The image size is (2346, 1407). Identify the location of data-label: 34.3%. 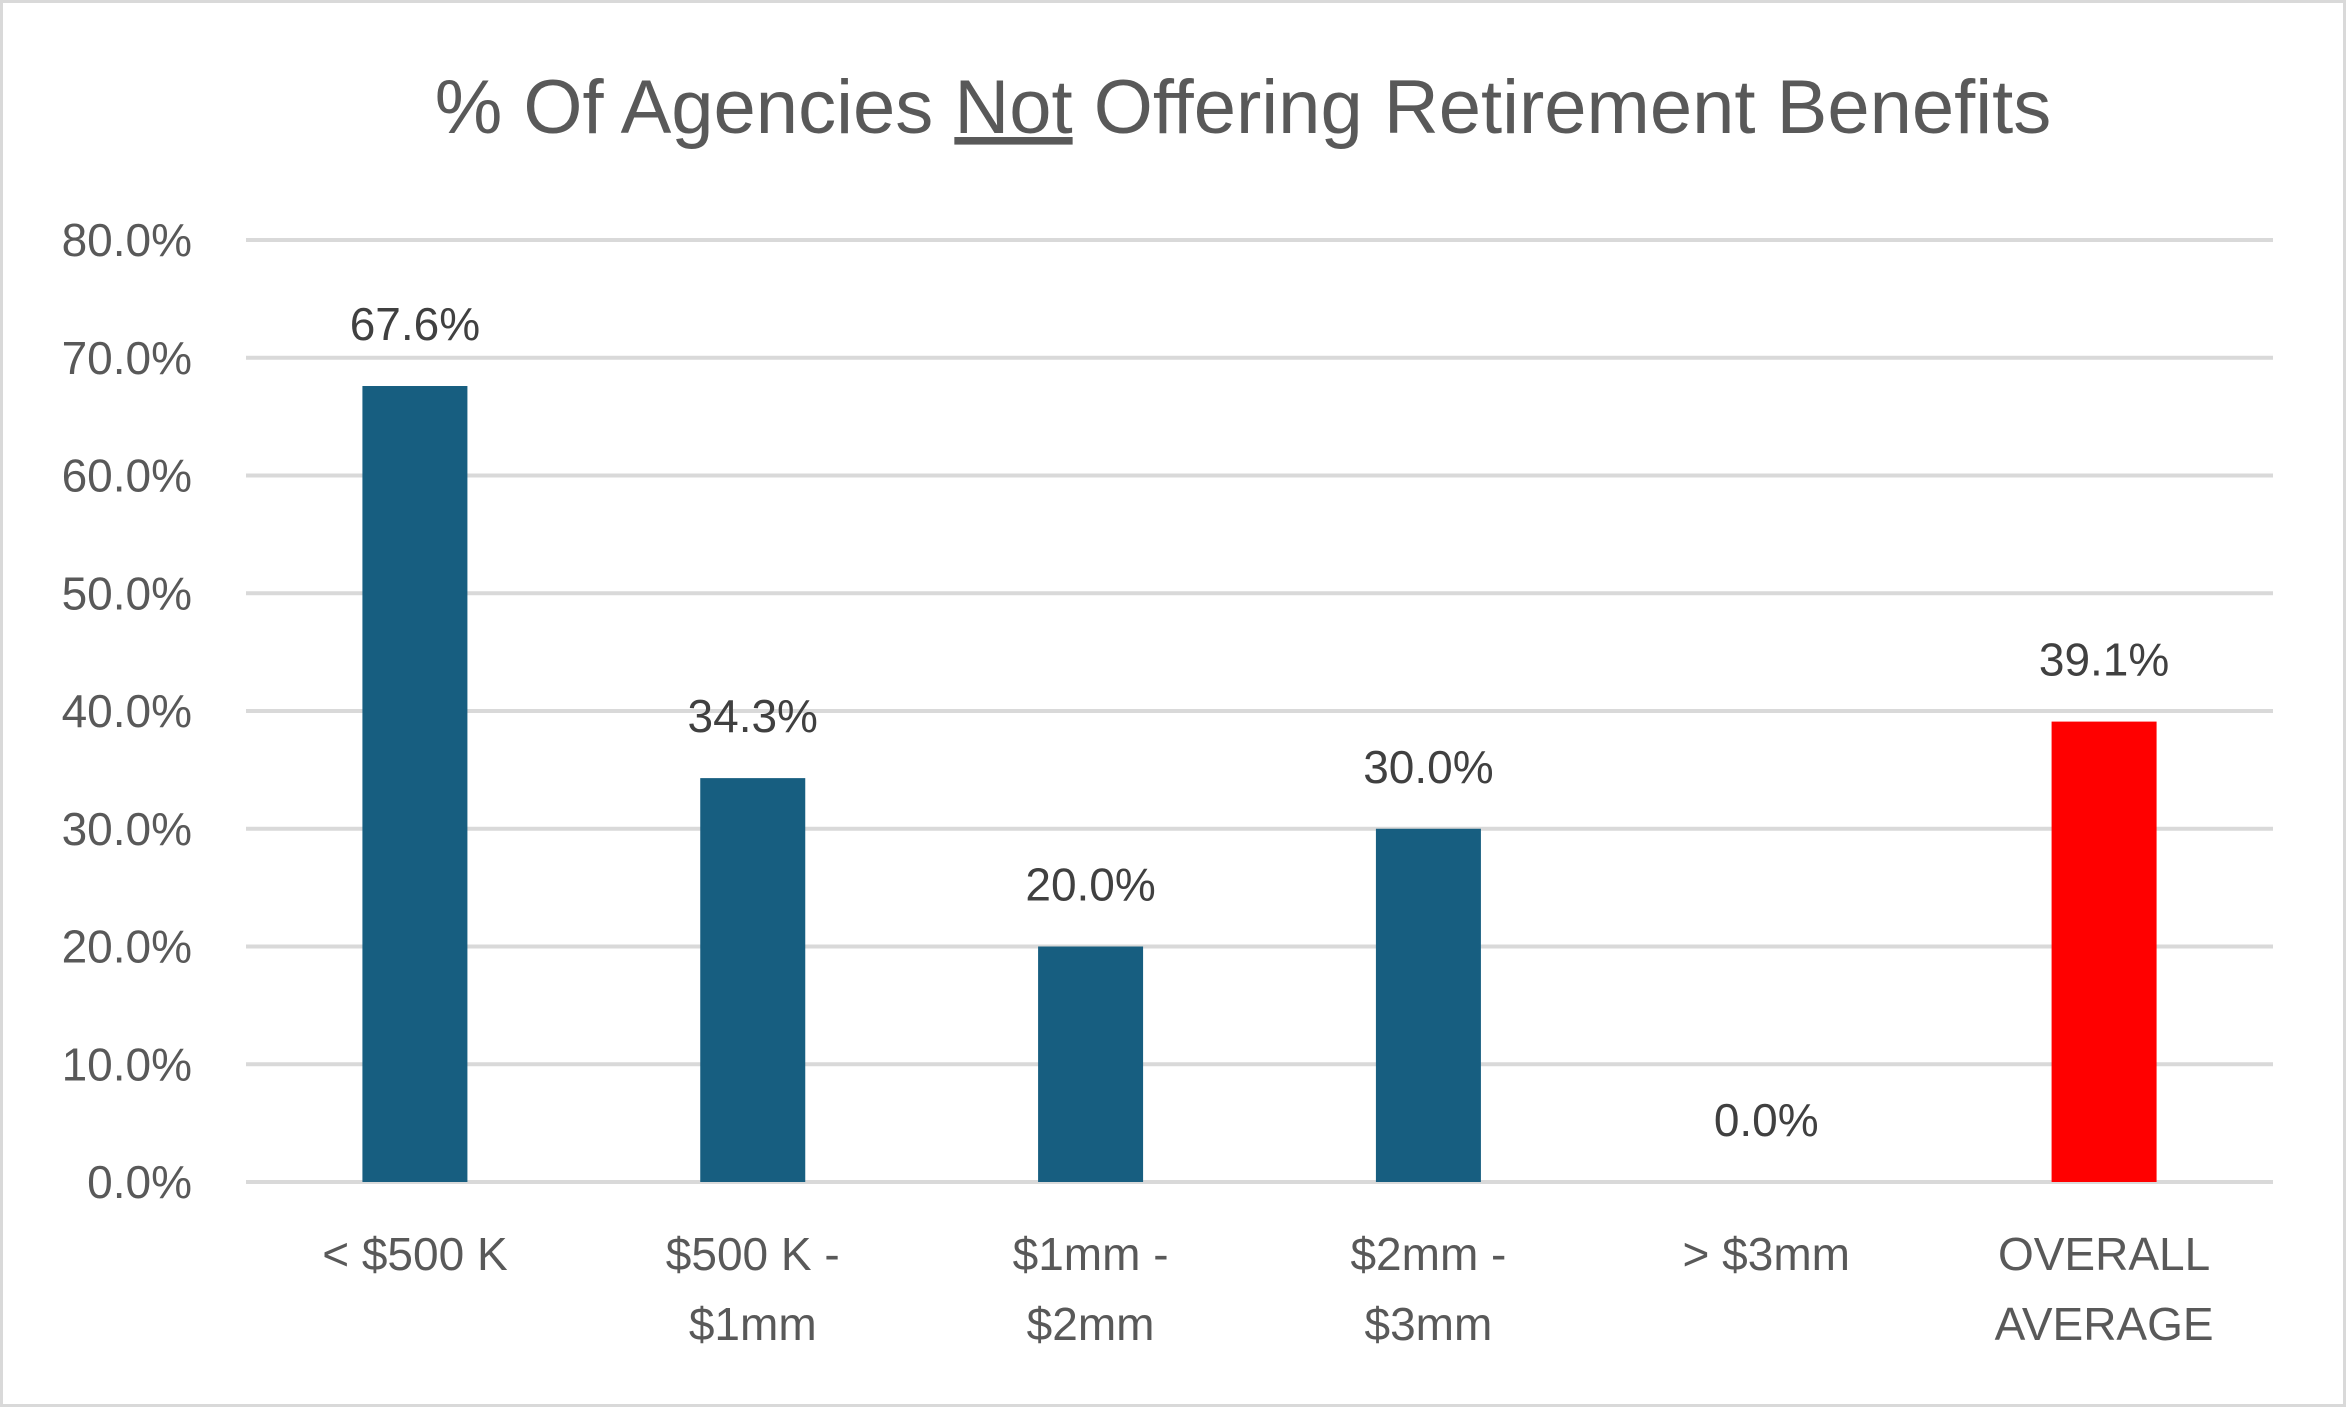
(753, 716).